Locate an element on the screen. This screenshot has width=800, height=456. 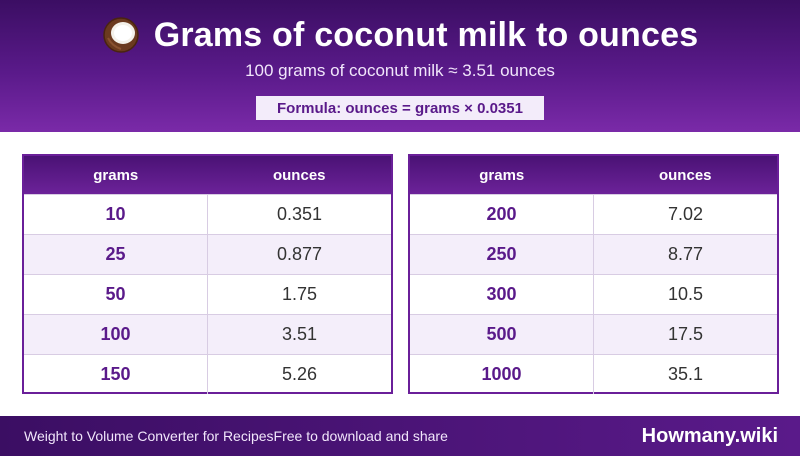
table-row: 10 0.351 is located at coordinates (207, 214).